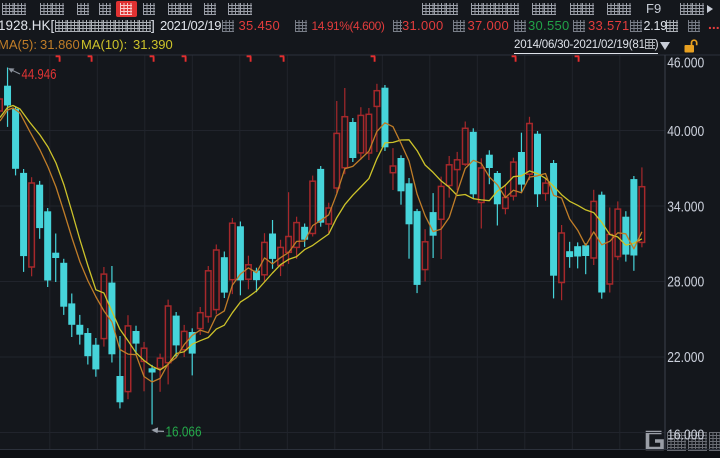 This screenshot has width=720, height=458. I want to click on svg-text: 44.946, so click(39, 74).